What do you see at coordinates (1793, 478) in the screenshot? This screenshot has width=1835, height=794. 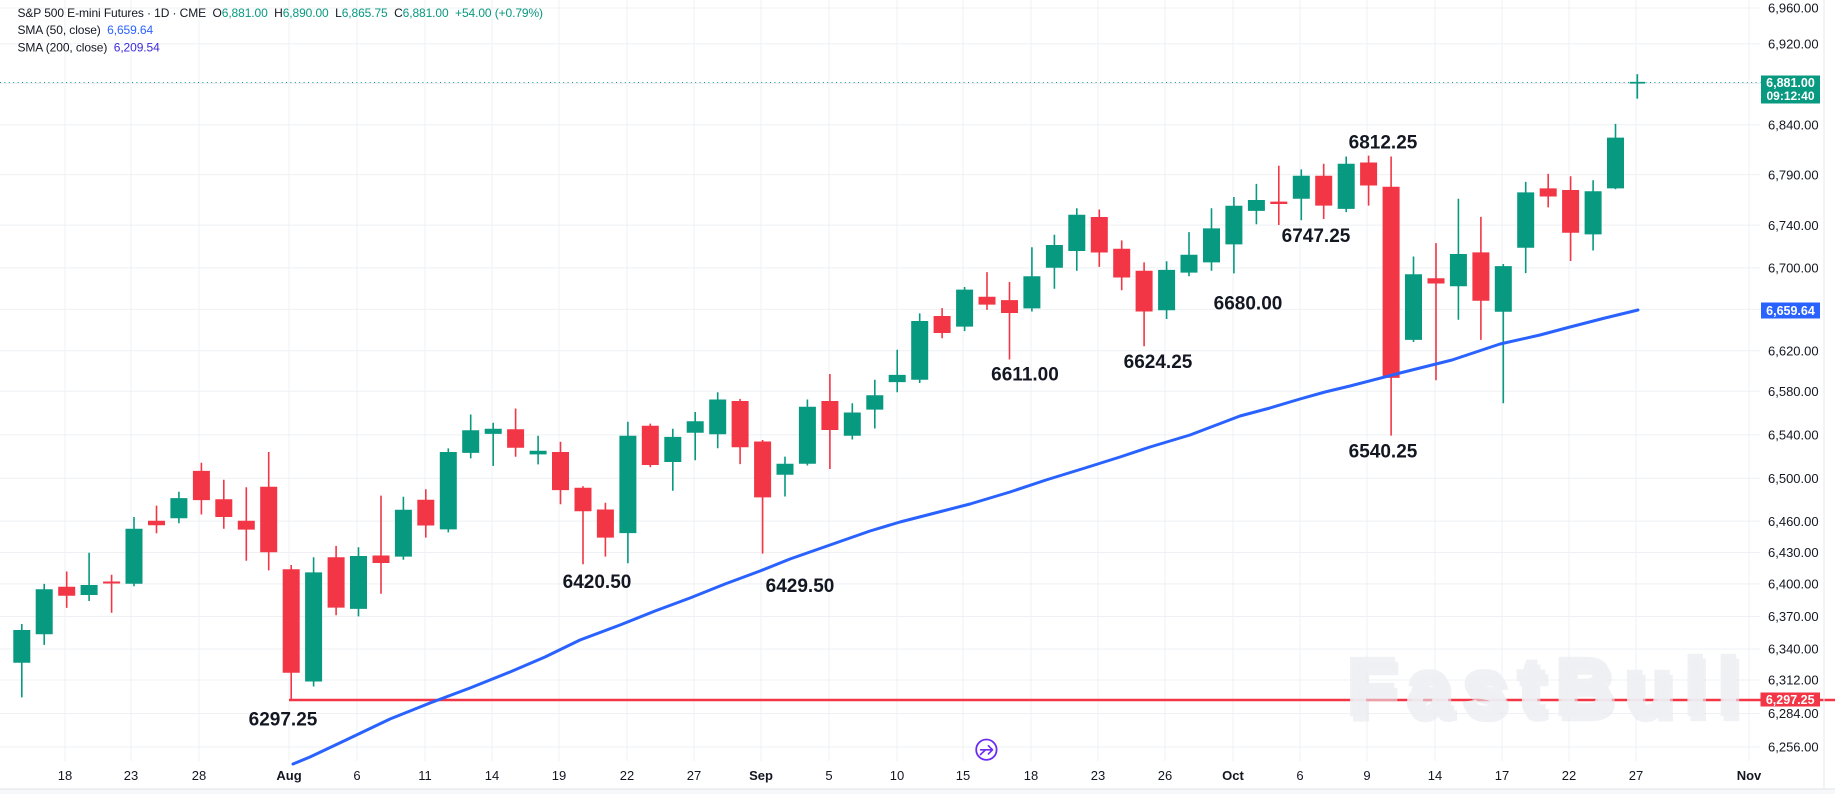 I see `svg-text: 6,500.00` at bounding box center [1793, 478].